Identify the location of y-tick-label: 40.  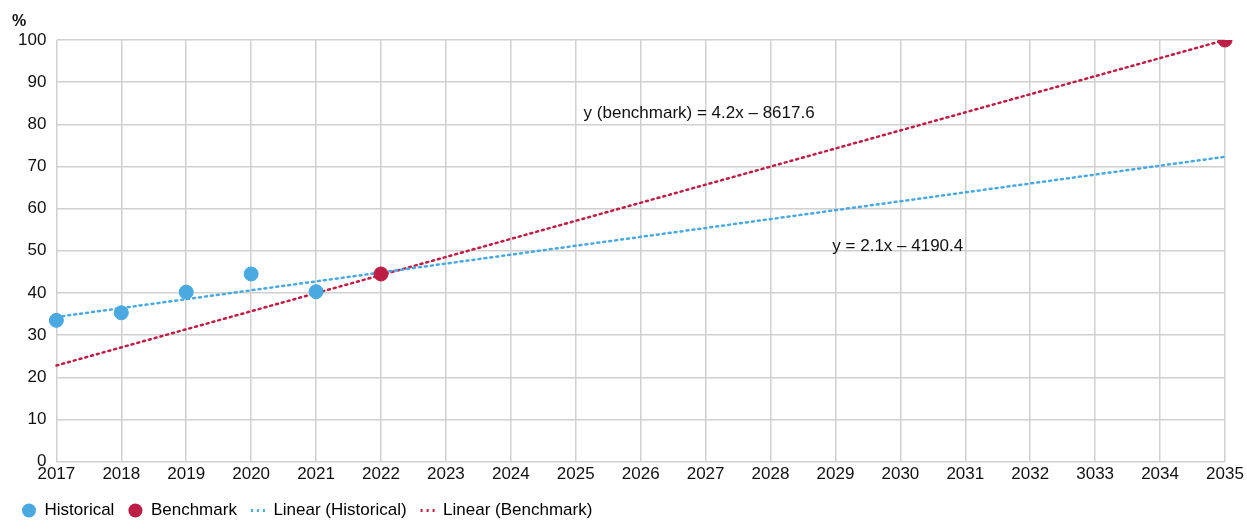
(37, 292).